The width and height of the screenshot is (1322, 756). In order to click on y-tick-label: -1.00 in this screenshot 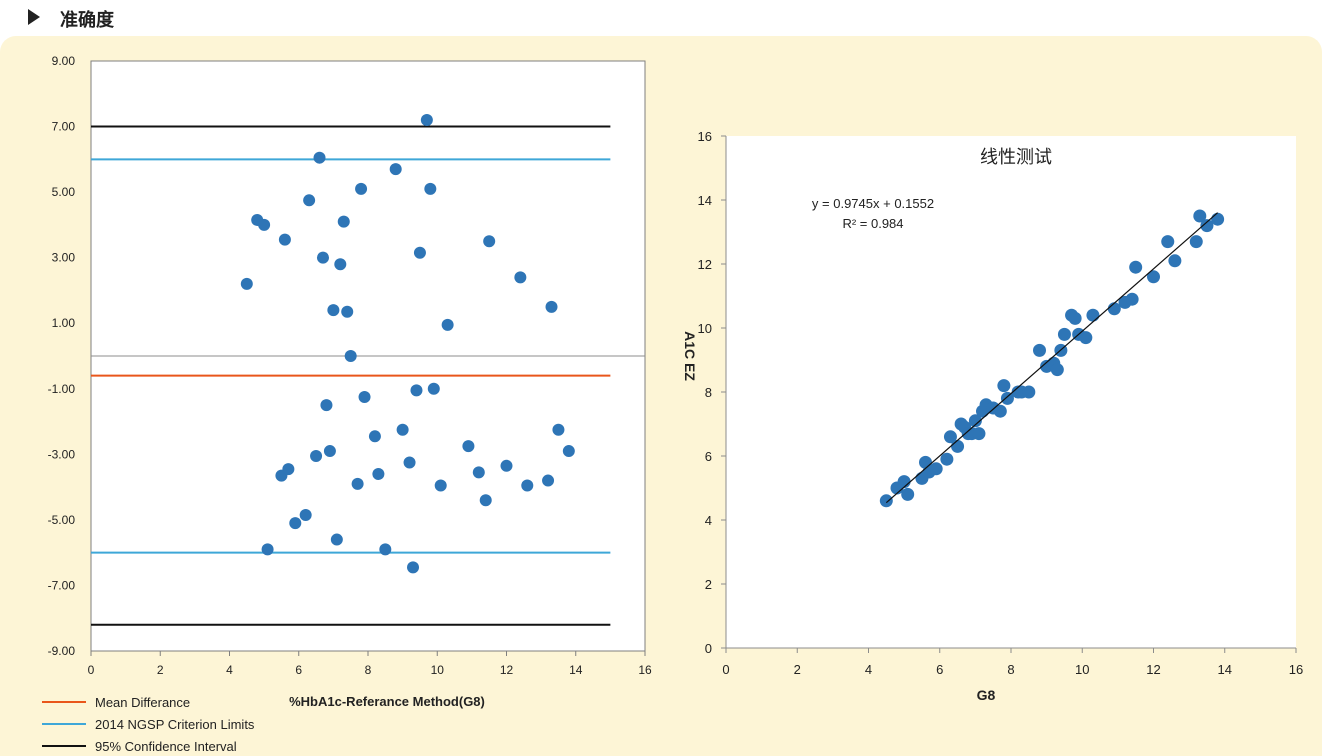, I will do `click(62, 389)`.